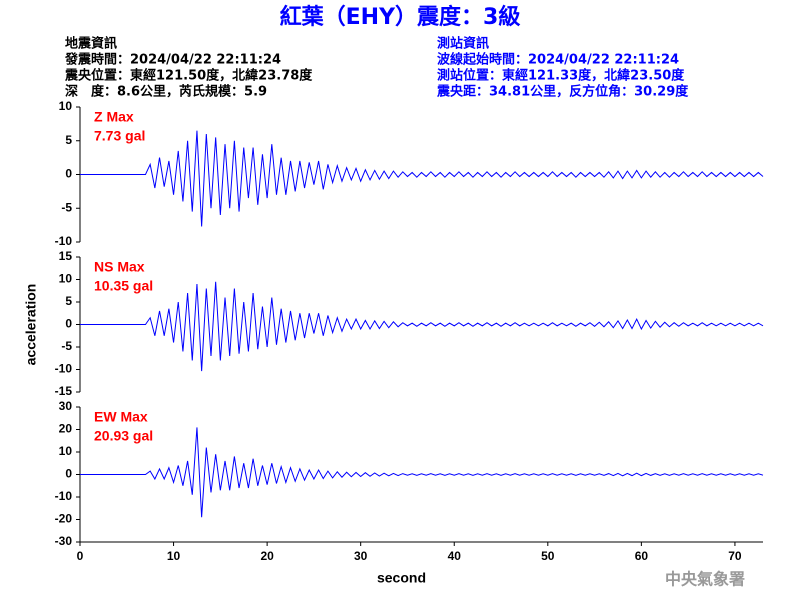 This screenshot has height=600, width=800. What do you see at coordinates (361, 556) in the screenshot?
I see `x-tick-label: 30` at bounding box center [361, 556].